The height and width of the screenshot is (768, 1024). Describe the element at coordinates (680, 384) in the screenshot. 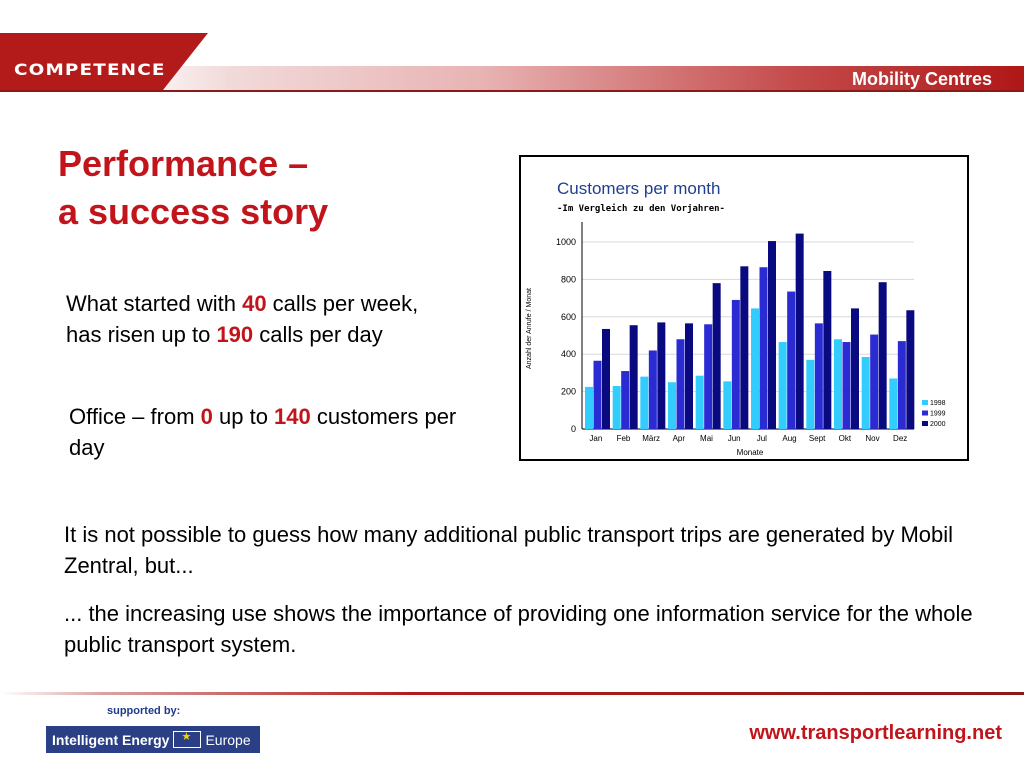

I see `bar-1999-Apr` at that location.